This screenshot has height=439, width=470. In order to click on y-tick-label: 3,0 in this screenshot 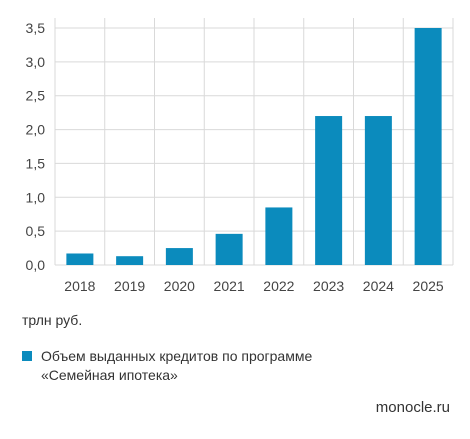, I will do `click(36, 62)`.